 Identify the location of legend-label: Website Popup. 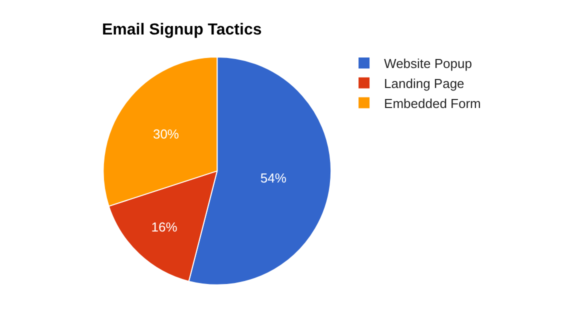
(428, 64).